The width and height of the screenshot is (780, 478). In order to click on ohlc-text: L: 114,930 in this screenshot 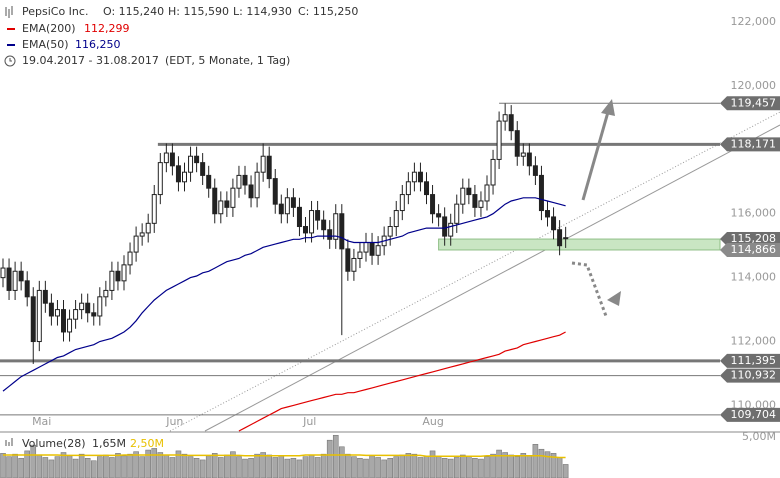, I will do `click(262, 11)`.